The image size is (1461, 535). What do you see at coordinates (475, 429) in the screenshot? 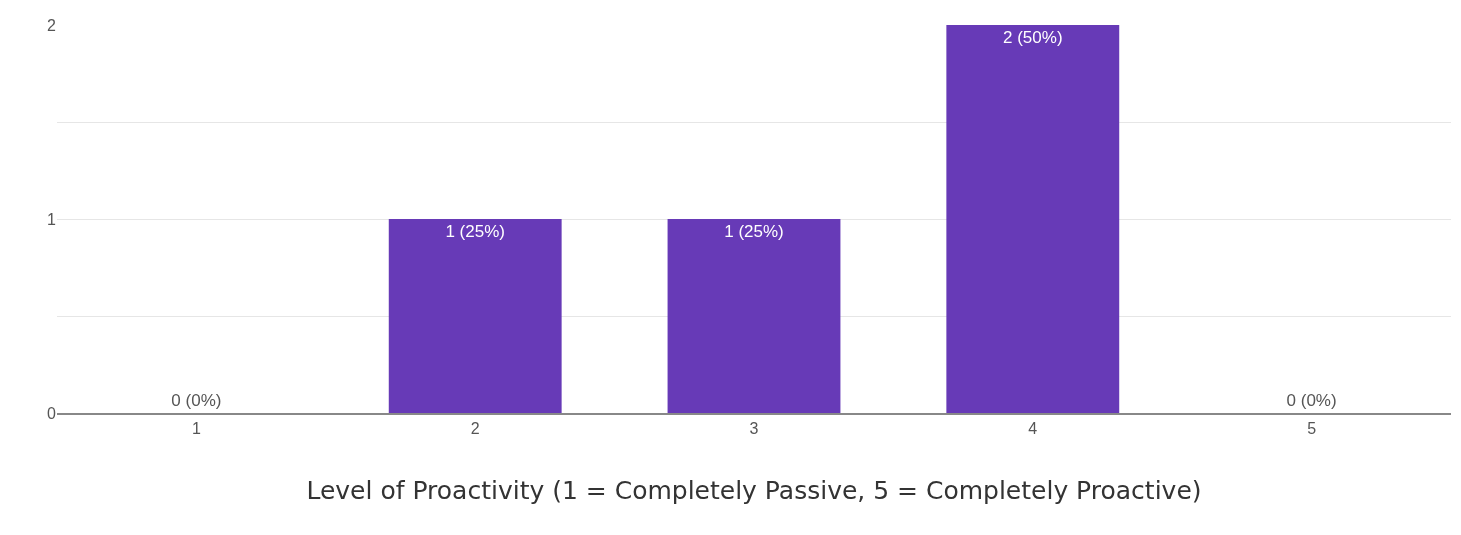
I see `x-tick-label: 2` at bounding box center [475, 429].